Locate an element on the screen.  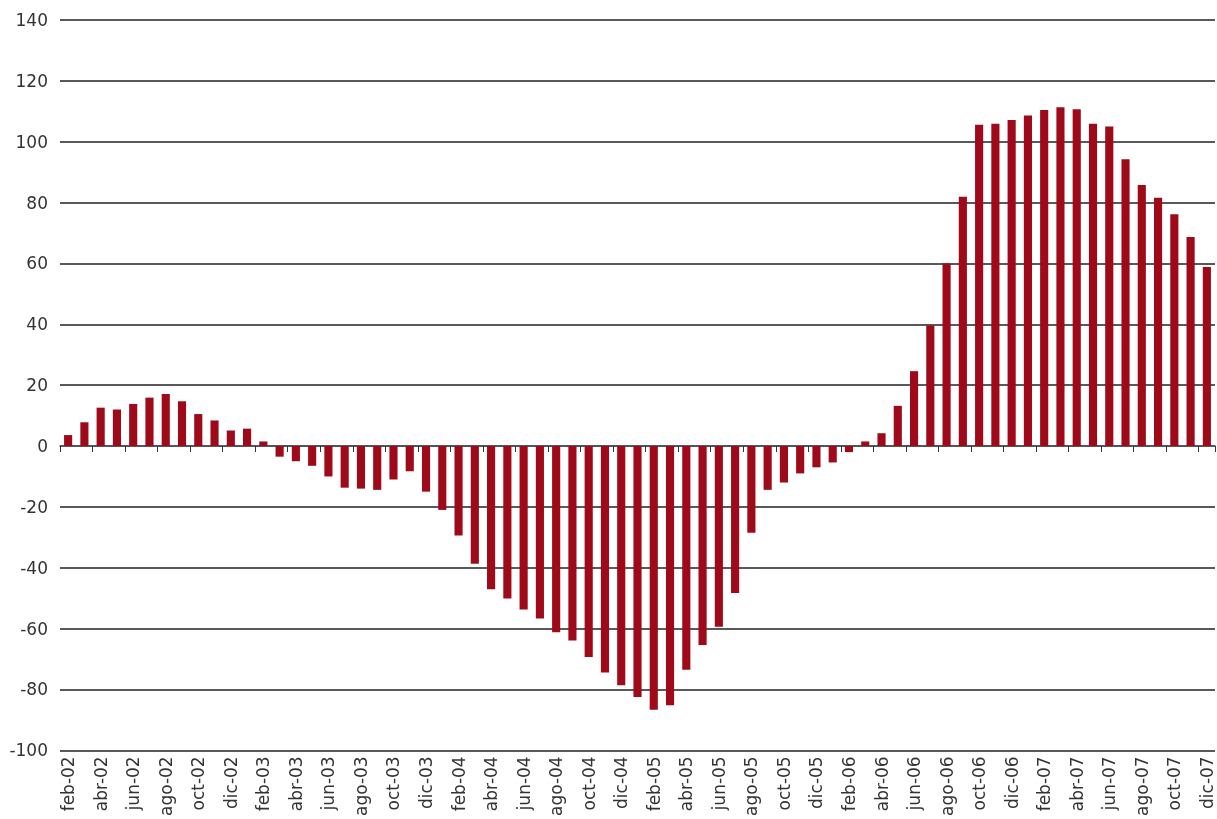
x-tick-label: oct-02 is located at coordinates (198, 783).